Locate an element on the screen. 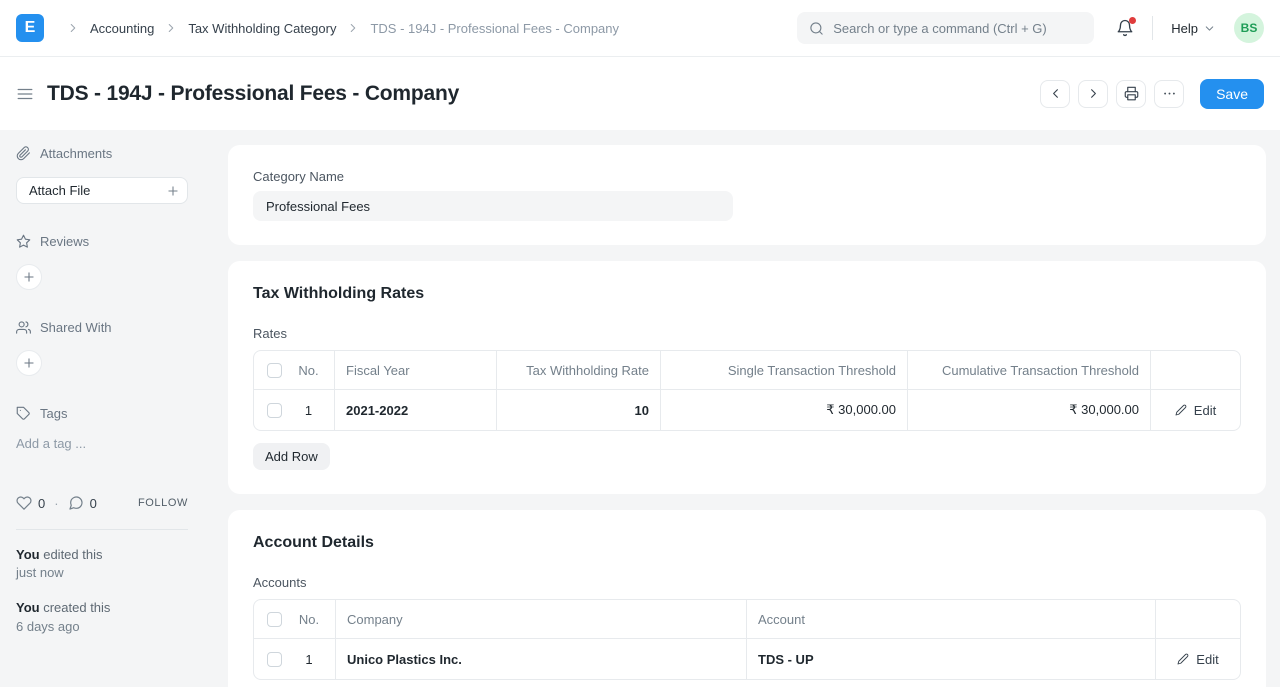 This screenshot has width=1280, height=687. print-button is located at coordinates (1131, 93).